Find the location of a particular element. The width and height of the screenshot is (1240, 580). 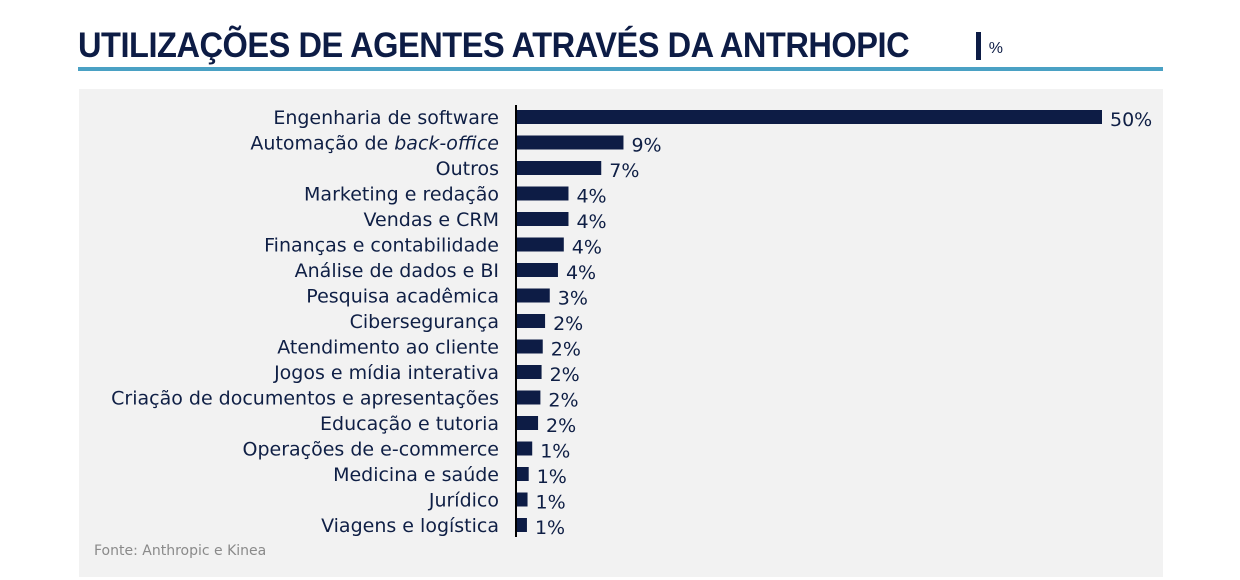

source-note: Fonte: Anthropic e Kinea is located at coordinates (180, 551).